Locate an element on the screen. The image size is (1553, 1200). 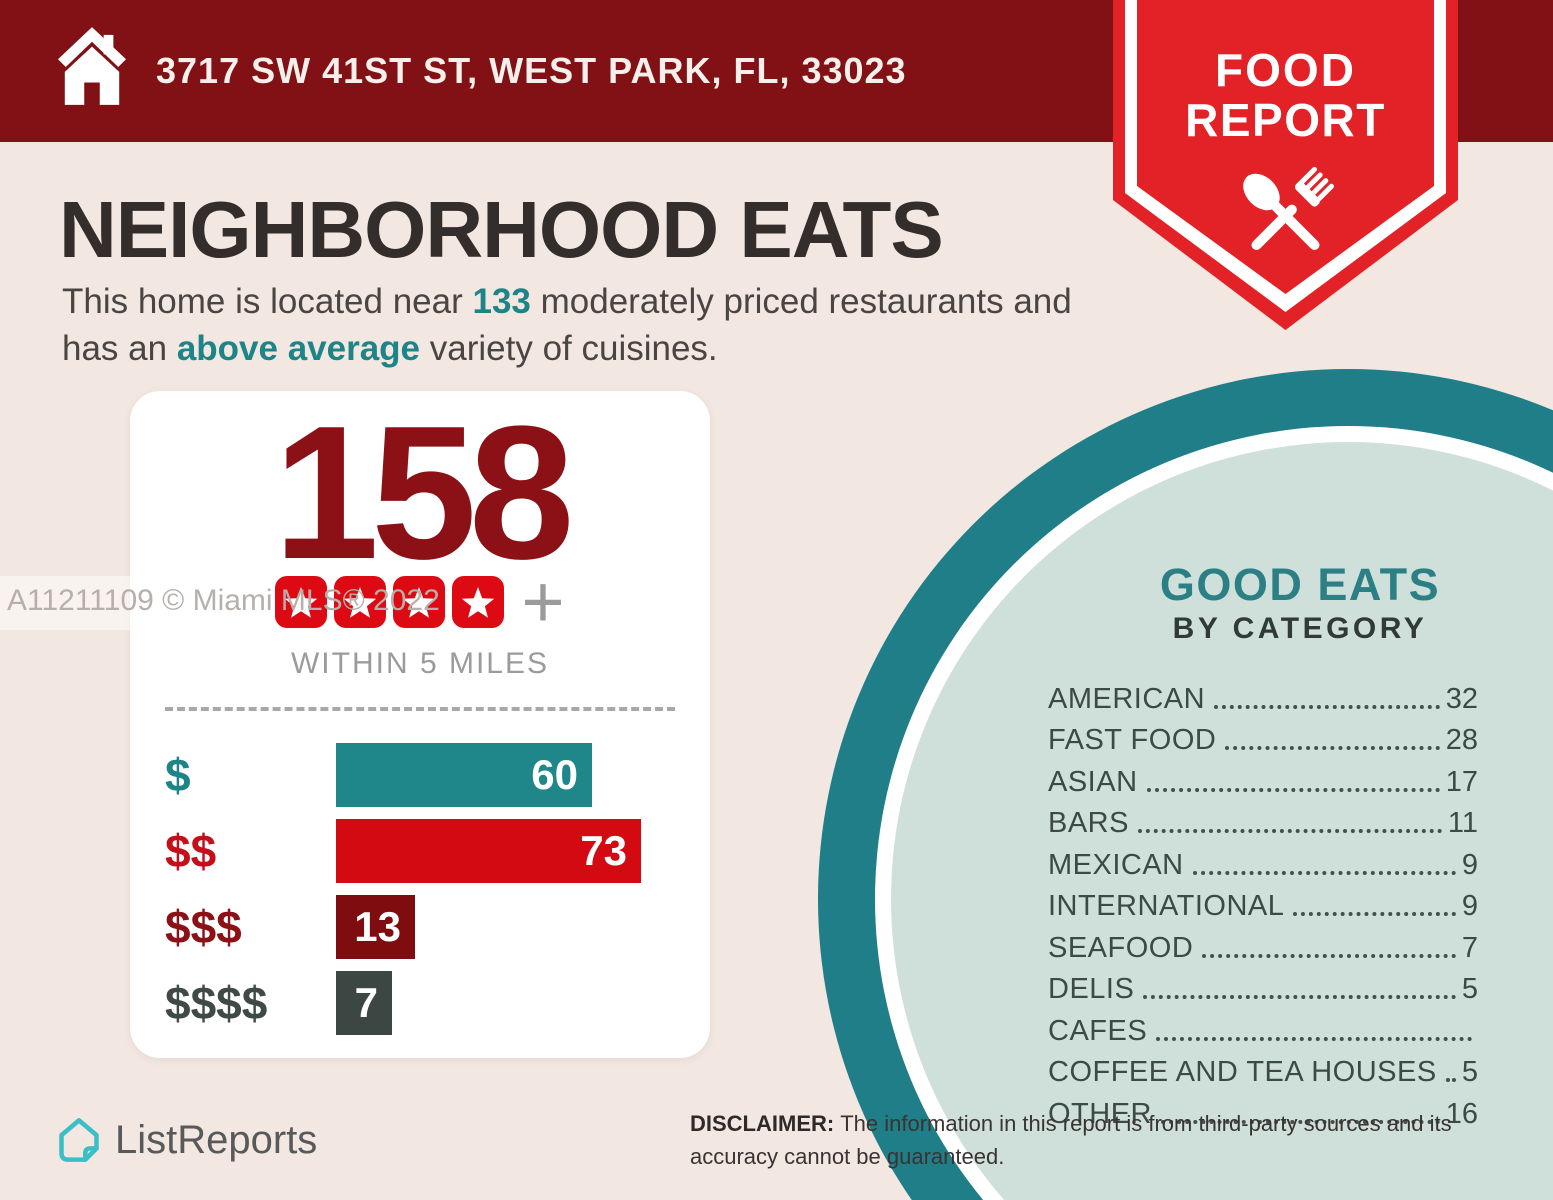
listreports-logo: ListReports is located at coordinates (187, 1140).